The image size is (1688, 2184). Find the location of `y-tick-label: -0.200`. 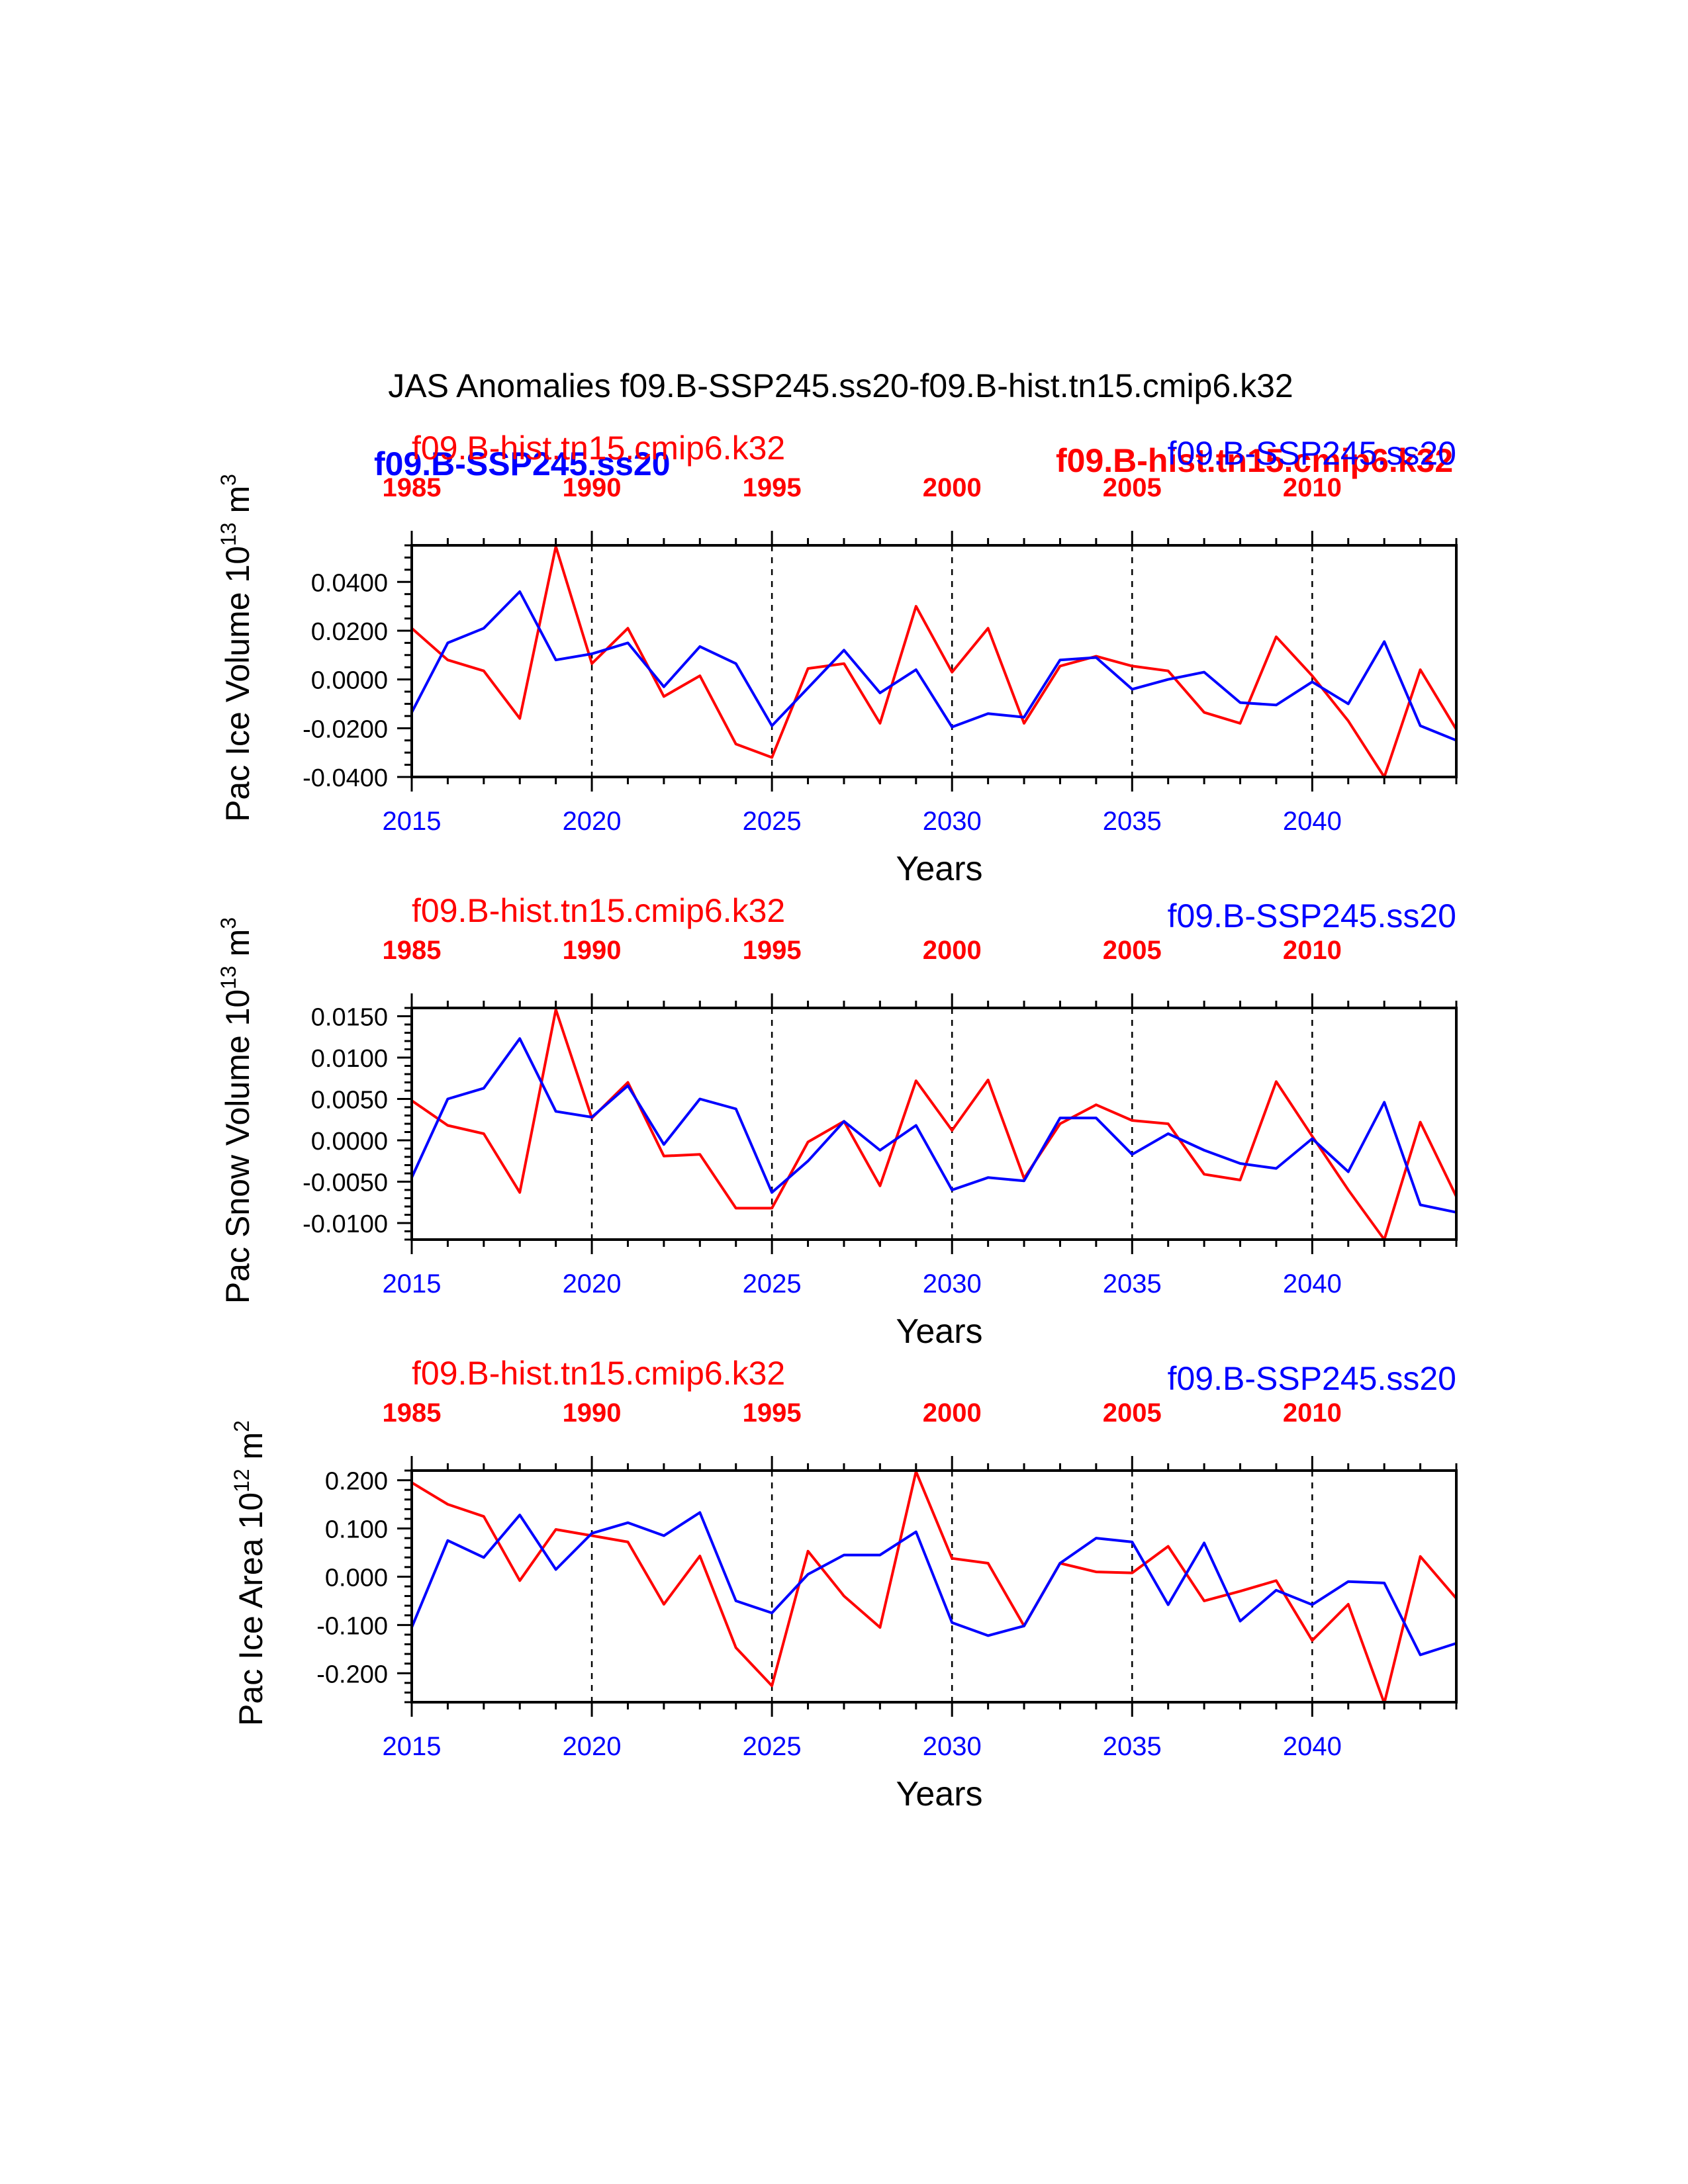

y-tick-label: -0.200 is located at coordinates (352, 1675).